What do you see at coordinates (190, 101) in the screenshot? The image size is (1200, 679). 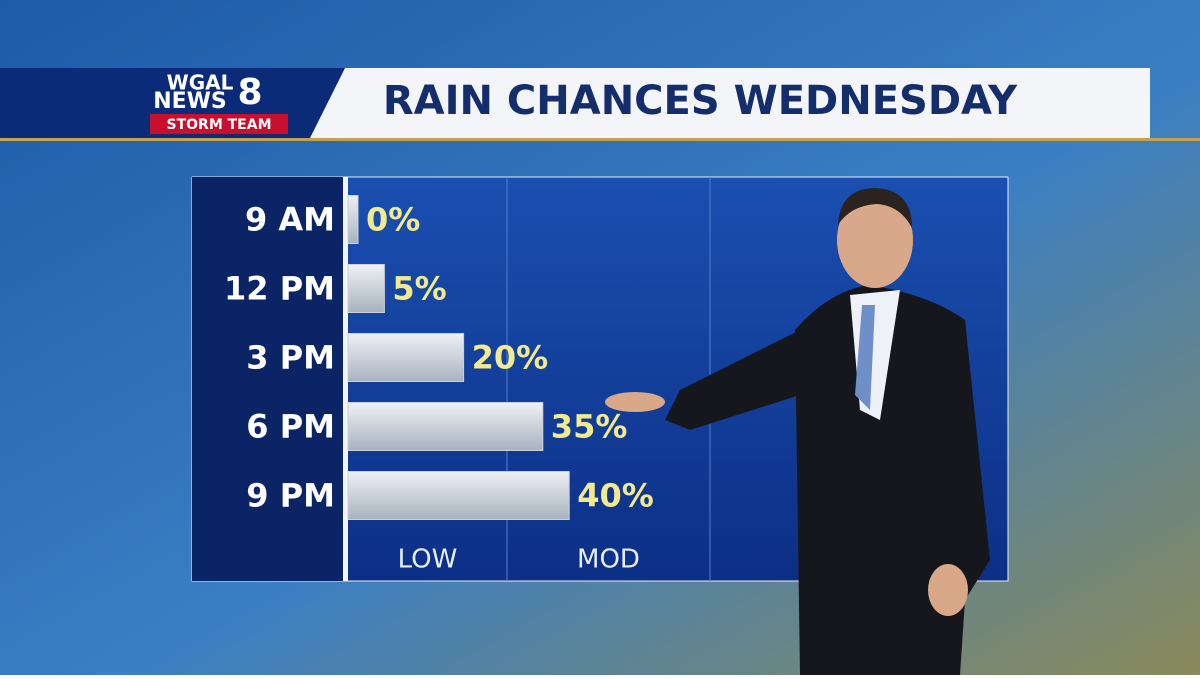 I see `logo-news: NEWS` at bounding box center [190, 101].